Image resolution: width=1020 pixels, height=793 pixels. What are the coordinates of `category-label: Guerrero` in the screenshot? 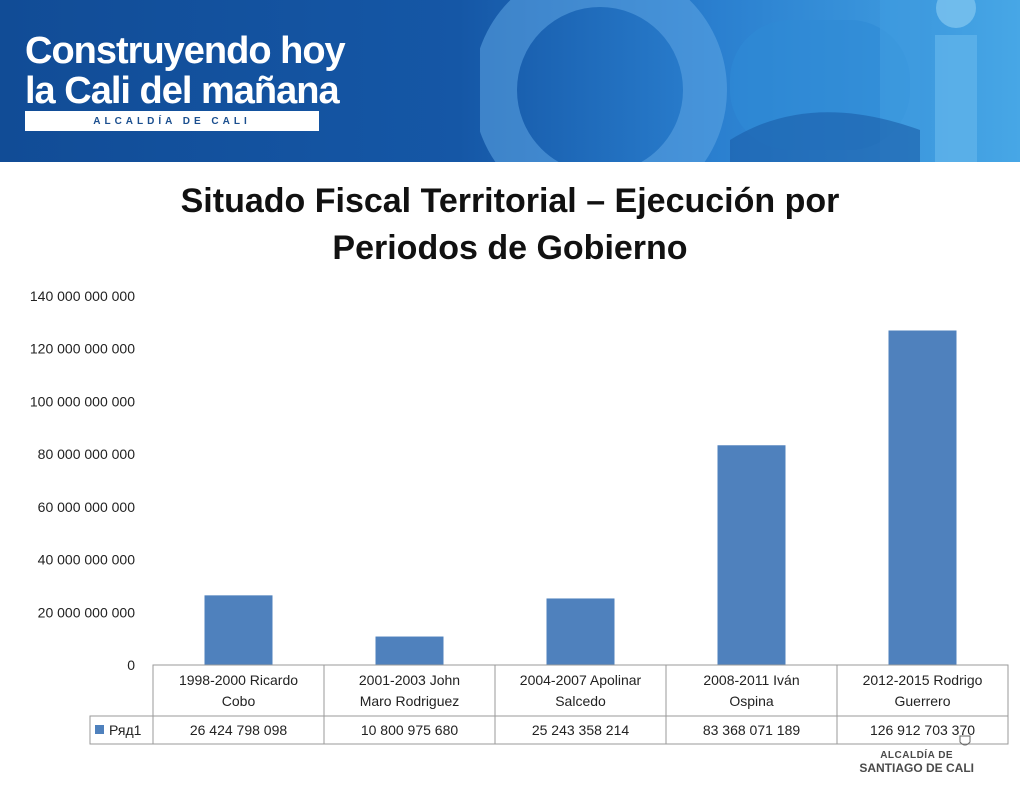 It's located at (922, 701).